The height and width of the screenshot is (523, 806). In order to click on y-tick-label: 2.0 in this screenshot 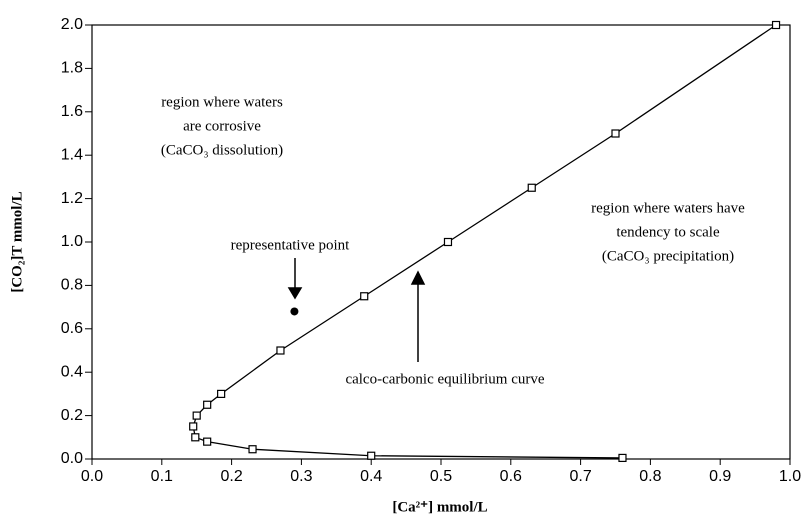, I will do `click(72, 24)`.